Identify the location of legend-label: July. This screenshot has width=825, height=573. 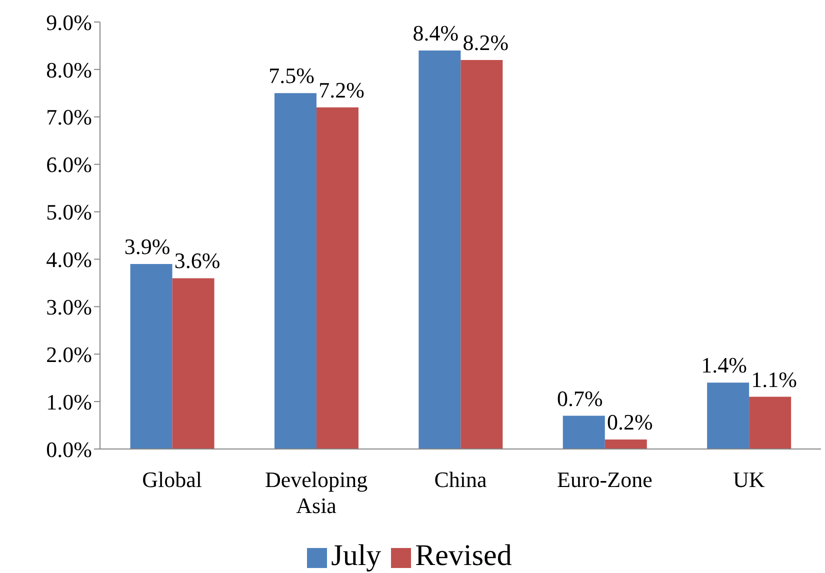
(356, 555).